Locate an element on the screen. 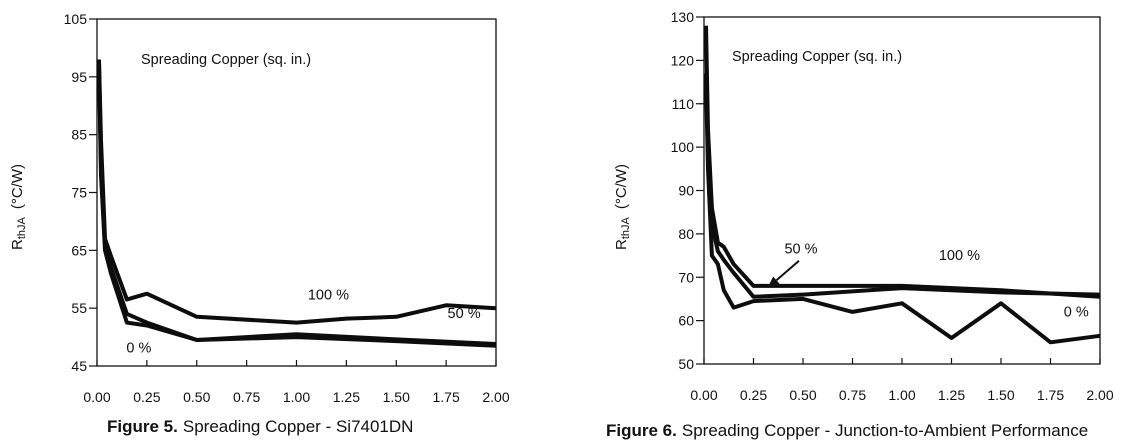  y-axis-ticks: 45 55 65 75 85 95 105 is located at coordinates (80, 192).